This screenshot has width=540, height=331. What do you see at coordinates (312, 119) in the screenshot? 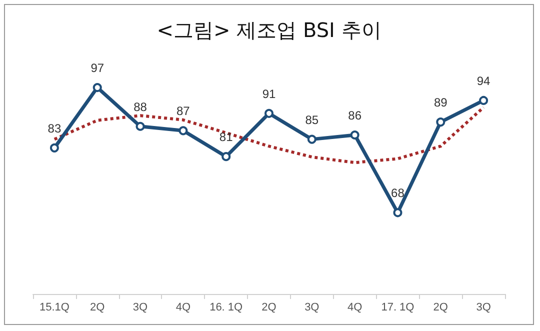
I see `data-label: 85` at bounding box center [312, 119].